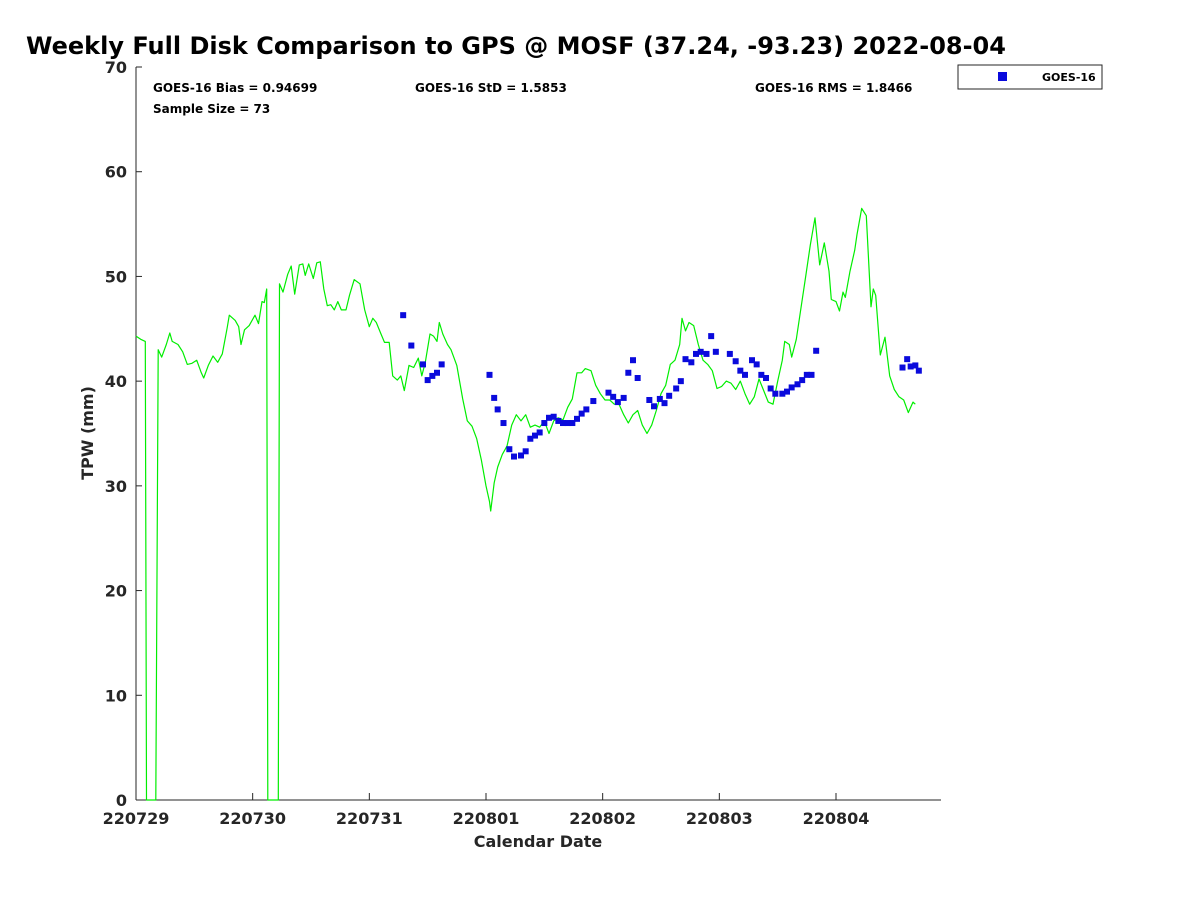  I want to click on y-tick-label: 60, so click(116, 172).